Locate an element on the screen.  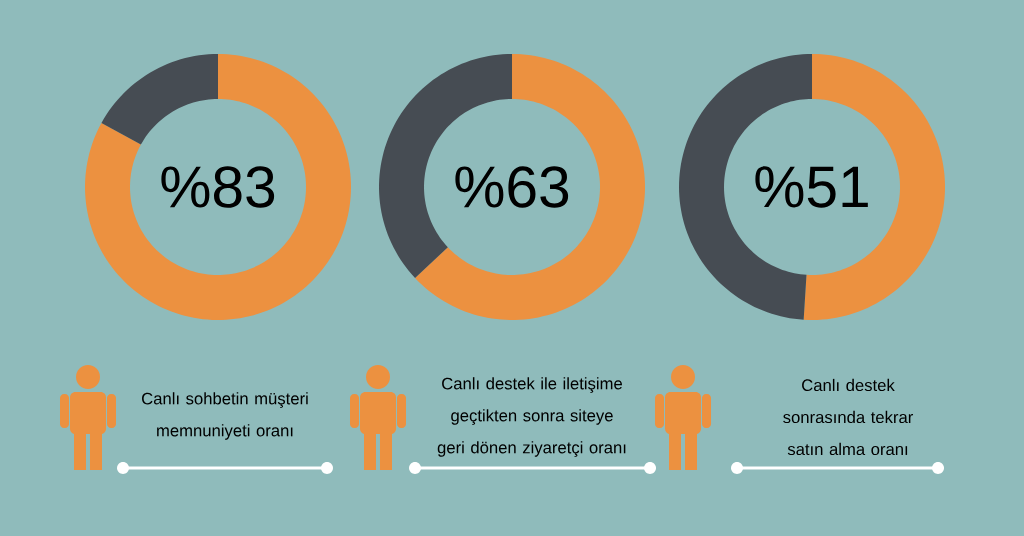
text: Canlı sohbetin müşteri memnuniyeti oranı is located at coordinates (225, 416).